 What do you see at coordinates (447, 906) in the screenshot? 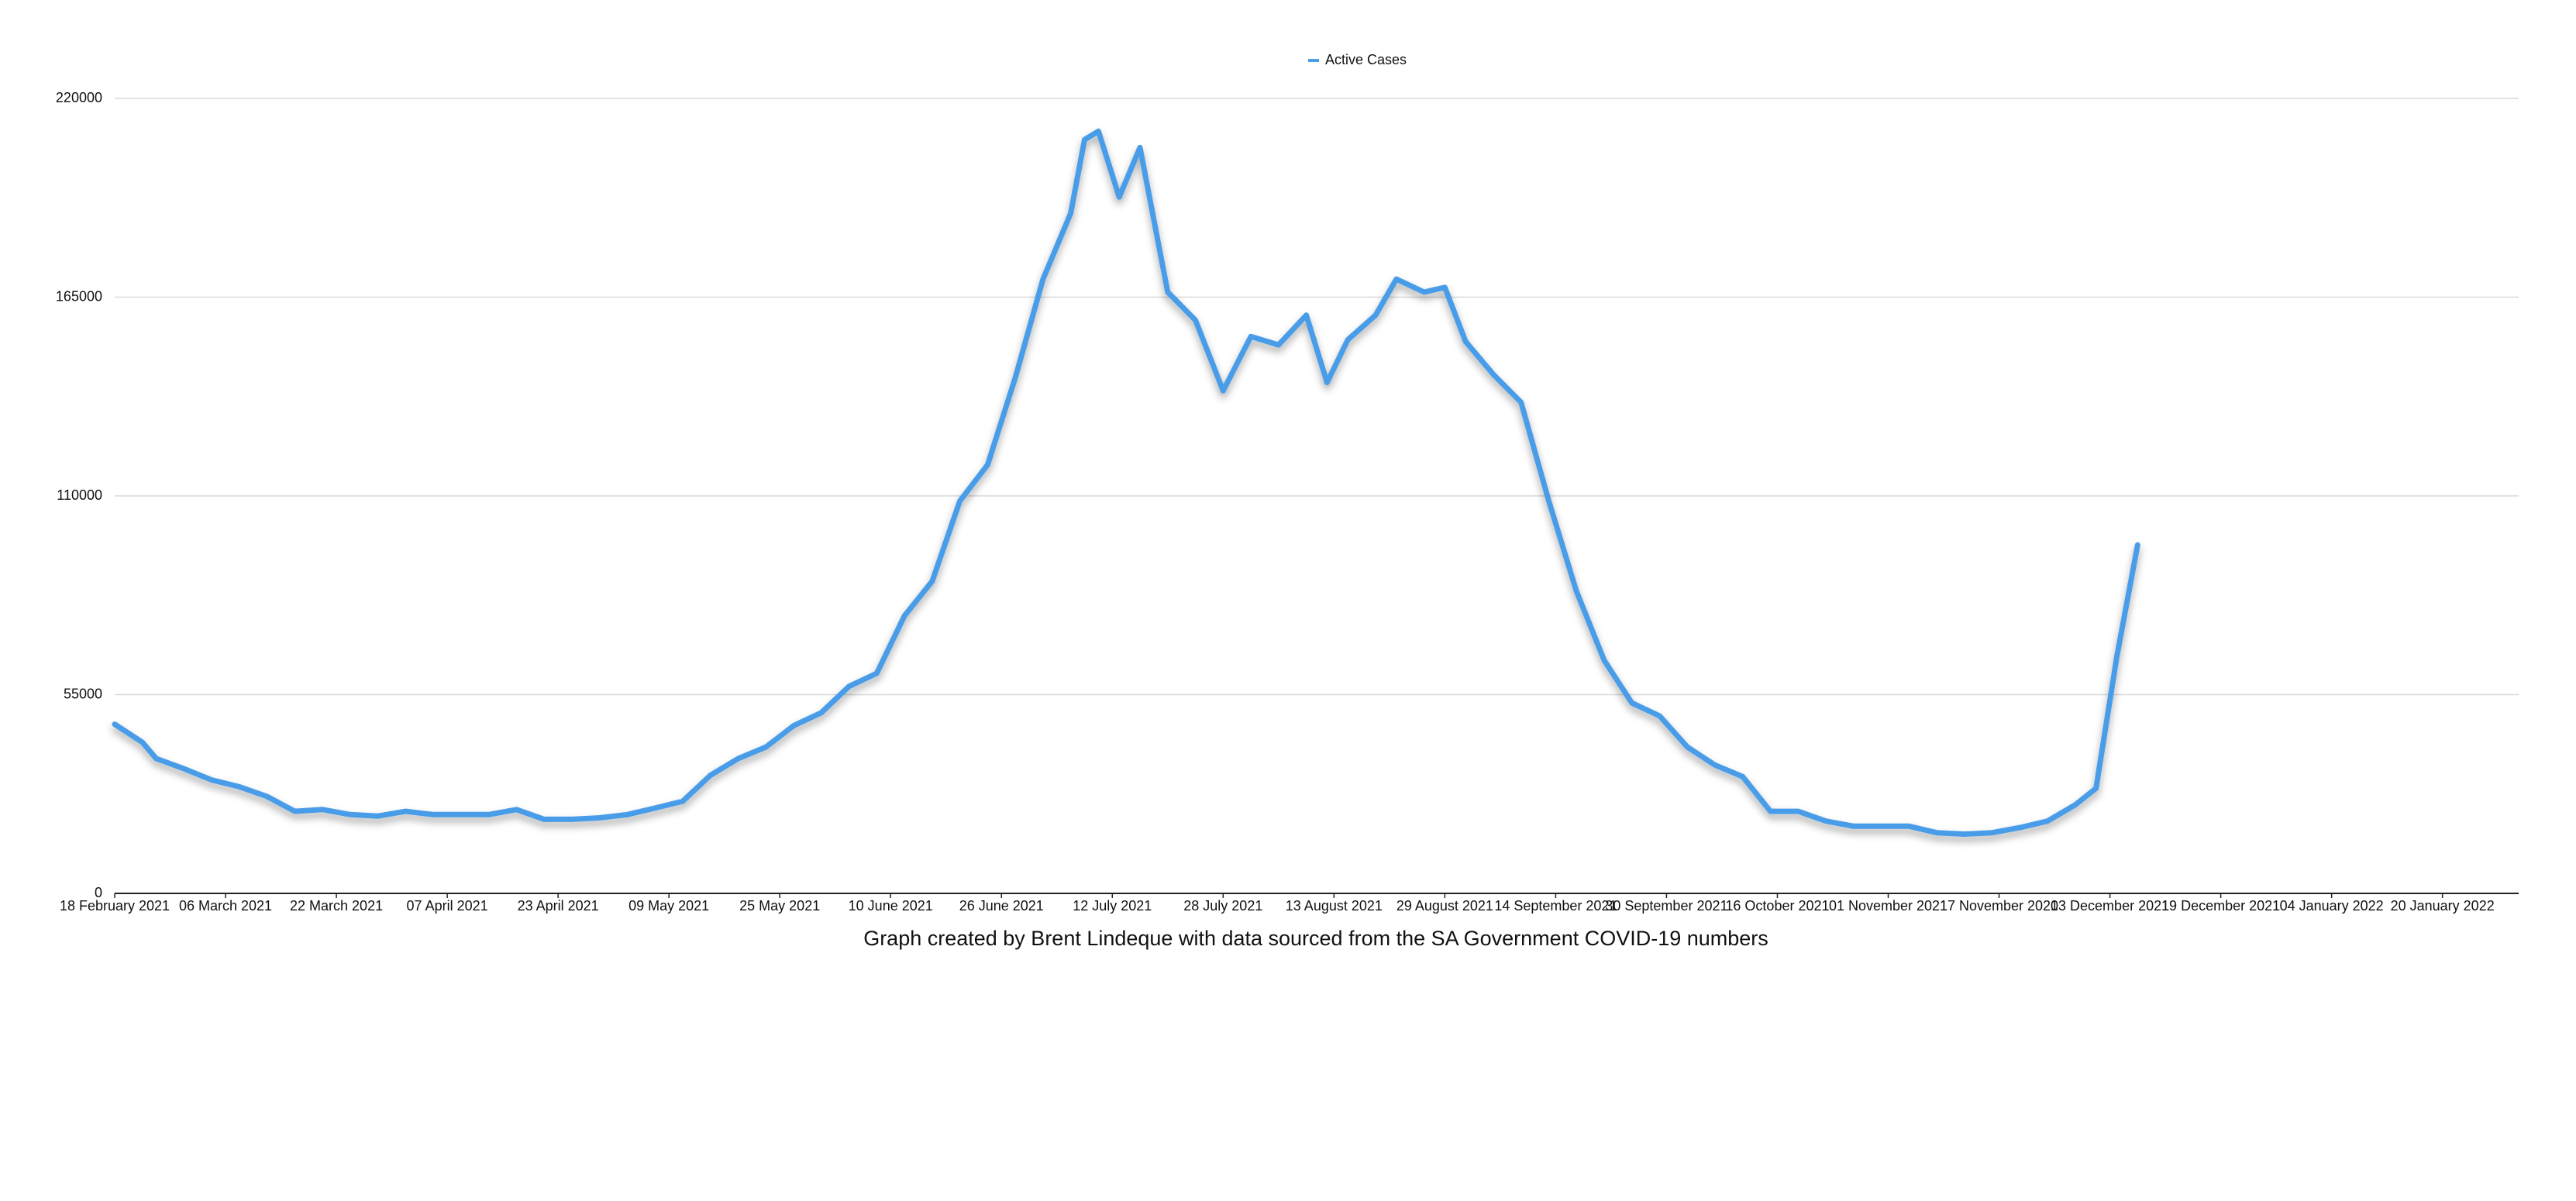
I see `x-tick-label: 07 April 2021` at bounding box center [447, 906].